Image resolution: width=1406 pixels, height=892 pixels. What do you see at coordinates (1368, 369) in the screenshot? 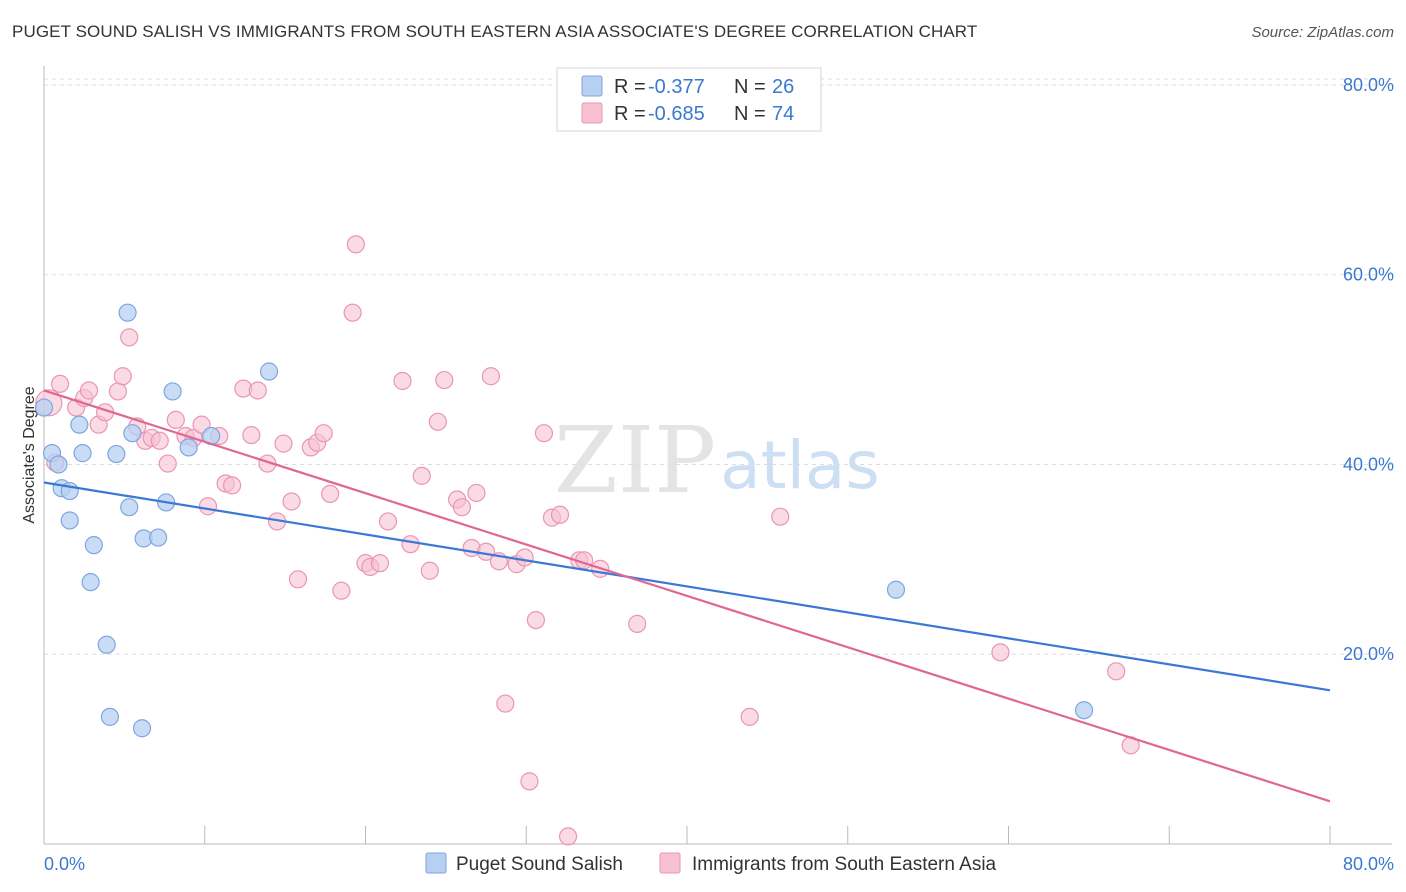
I see `y-tick-labels: 20.0% 40.0% 60.0% 80.0%` at bounding box center [1368, 369].